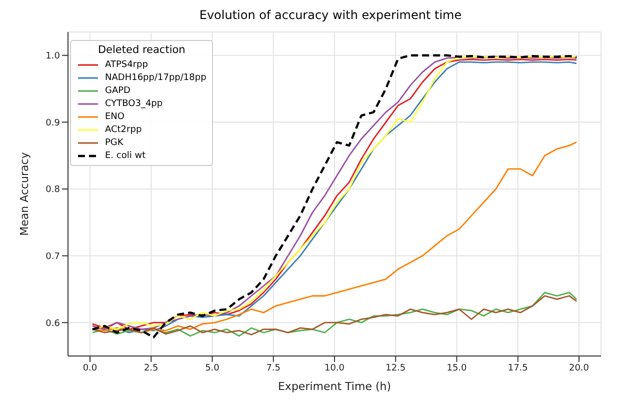 This screenshot has width=621, height=417. I want to click on x-tick-label: 0.0, so click(90, 368).